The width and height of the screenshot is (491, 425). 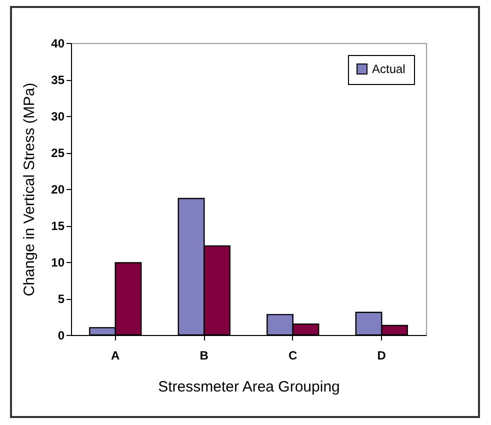 What do you see at coordinates (204, 355) in the screenshot?
I see `x-tick-label: B` at bounding box center [204, 355].